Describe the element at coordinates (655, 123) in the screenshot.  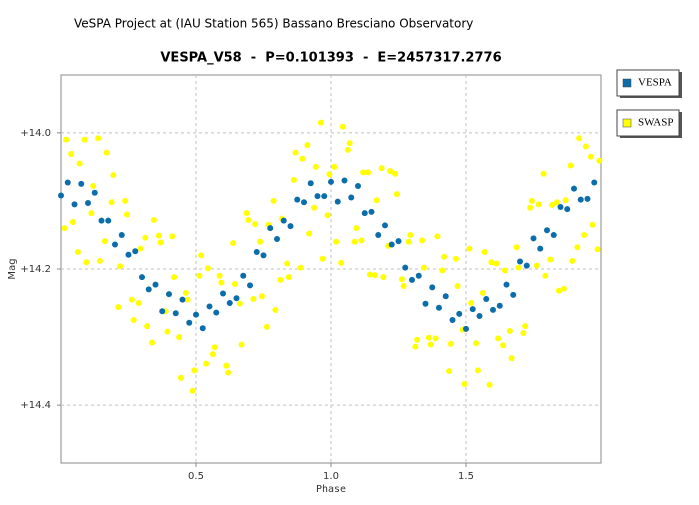
I see `legend-label: SWASP` at that location.